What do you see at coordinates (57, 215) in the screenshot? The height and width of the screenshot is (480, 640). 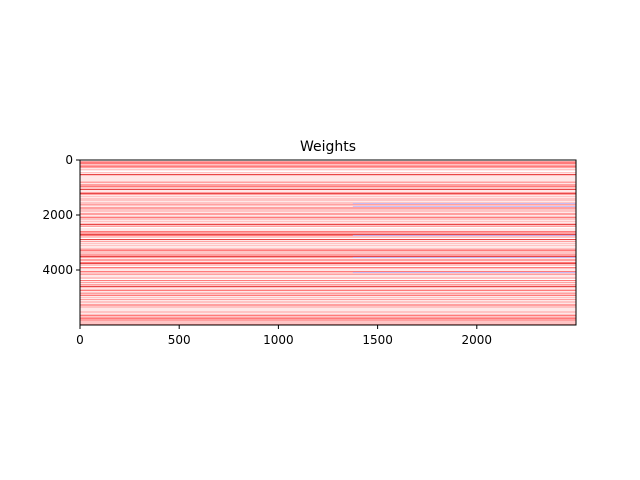 I see `y-tick-label: 2000` at bounding box center [57, 215].